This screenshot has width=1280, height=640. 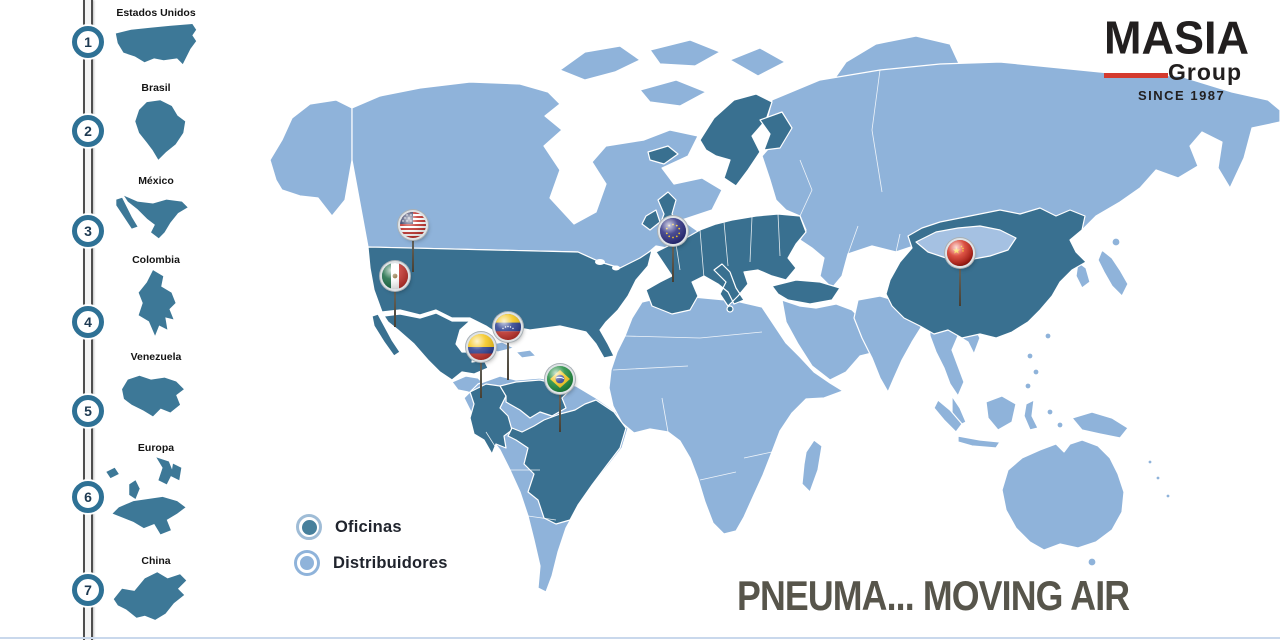 What do you see at coordinates (88, 42) in the screenshot?
I see `step-circle-1: 1` at bounding box center [88, 42].